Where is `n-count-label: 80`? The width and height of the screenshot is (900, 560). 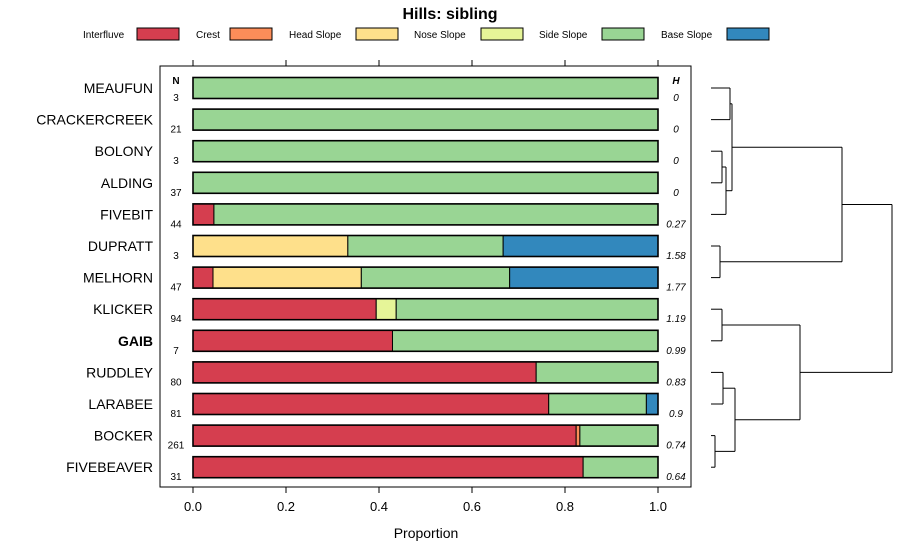 n-count-label: 80 is located at coordinates (176, 382).